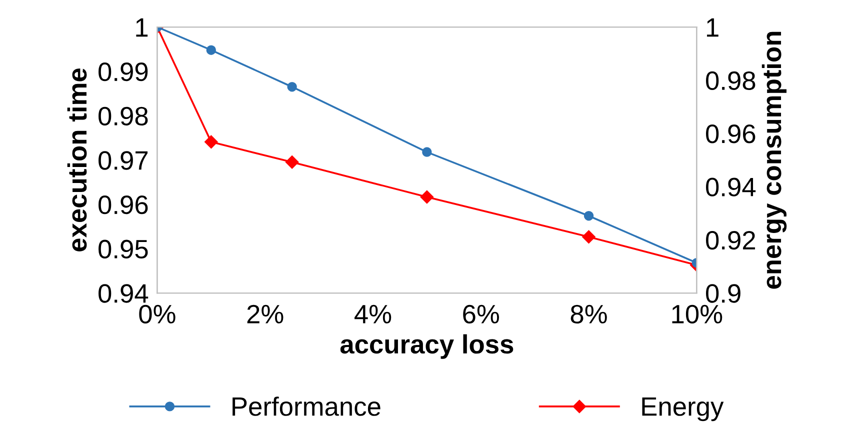 The height and width of the screenshot is (429, 859). What do you see at coordinates (481, 314) in the screenshot?
I see `x-tick-label: 6%` at bounding box center [481, 314].